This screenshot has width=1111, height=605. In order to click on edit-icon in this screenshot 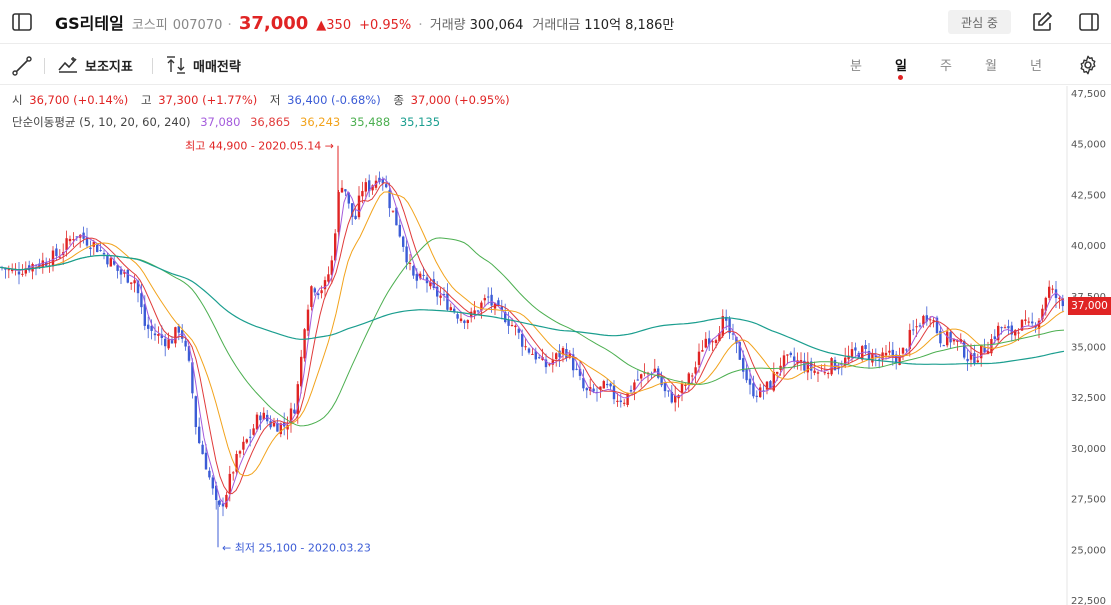, I will do `click(1042, 22)`.